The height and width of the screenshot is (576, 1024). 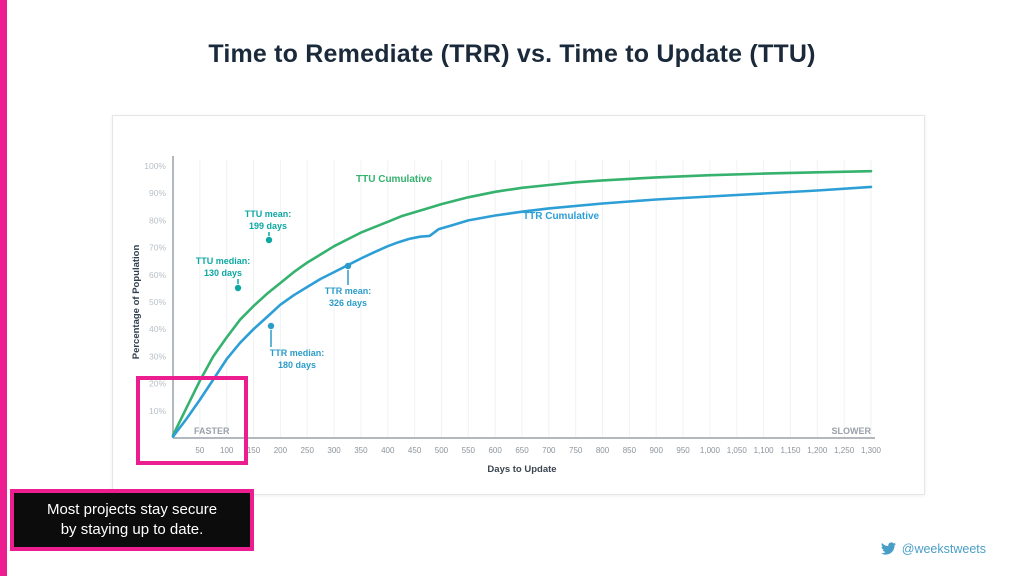 I want to click on slower-label: SLOWER, so click(x=852, y=431).